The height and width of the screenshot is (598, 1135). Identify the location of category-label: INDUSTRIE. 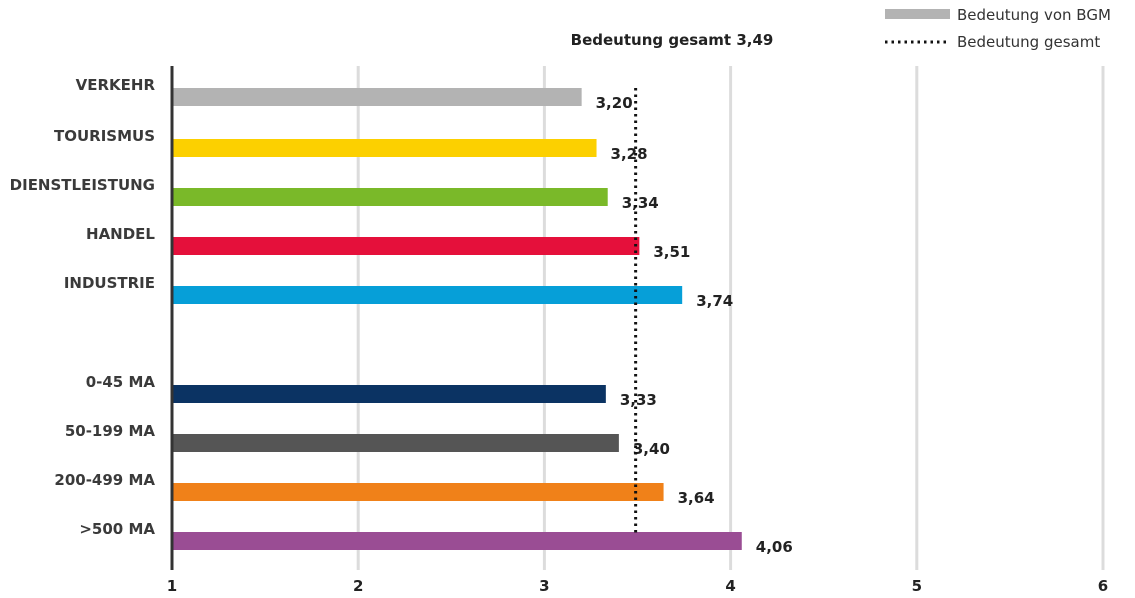
(109, 283).